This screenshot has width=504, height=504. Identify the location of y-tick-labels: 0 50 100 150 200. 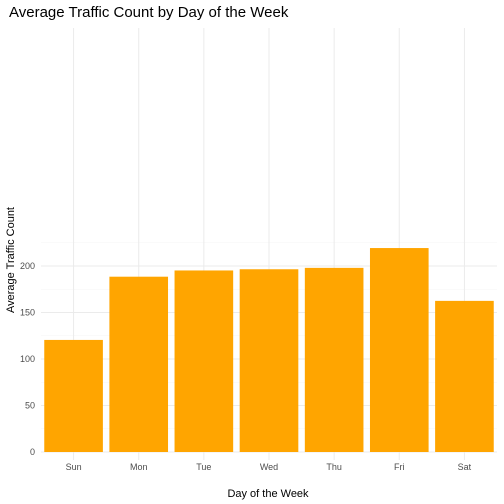
(27, 359).